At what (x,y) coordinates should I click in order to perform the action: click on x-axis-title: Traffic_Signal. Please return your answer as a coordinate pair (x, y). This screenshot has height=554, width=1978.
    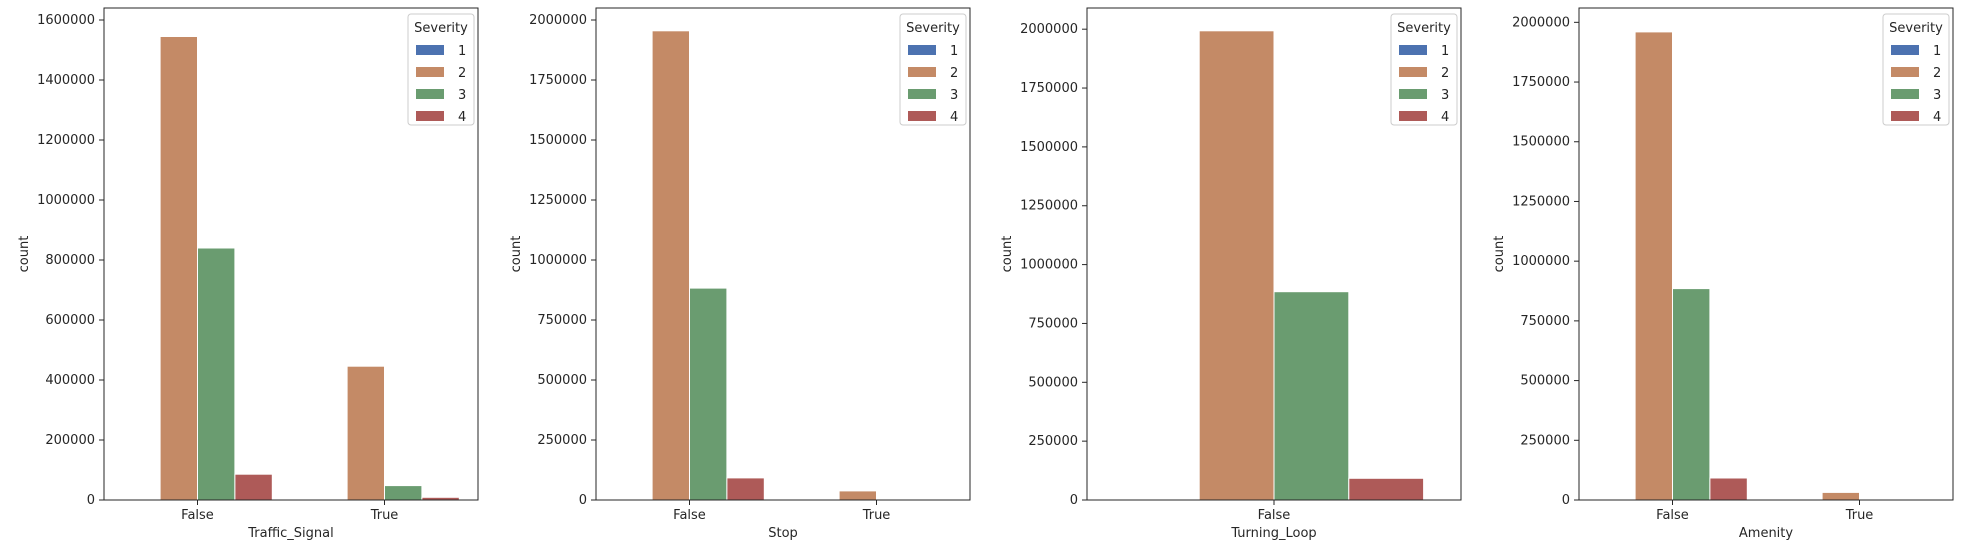
    Looking at the image, I should click on (290, 533).